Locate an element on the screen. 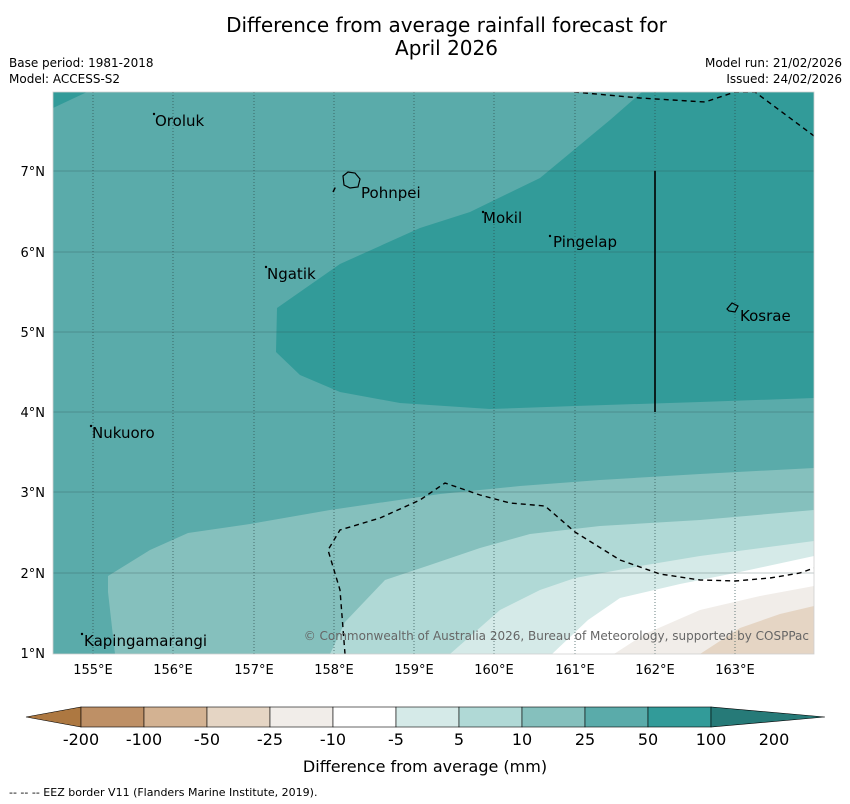 The height and width of the screenshot is (804, 850). lon-label: 155°E is located at coordinates (93, 670).